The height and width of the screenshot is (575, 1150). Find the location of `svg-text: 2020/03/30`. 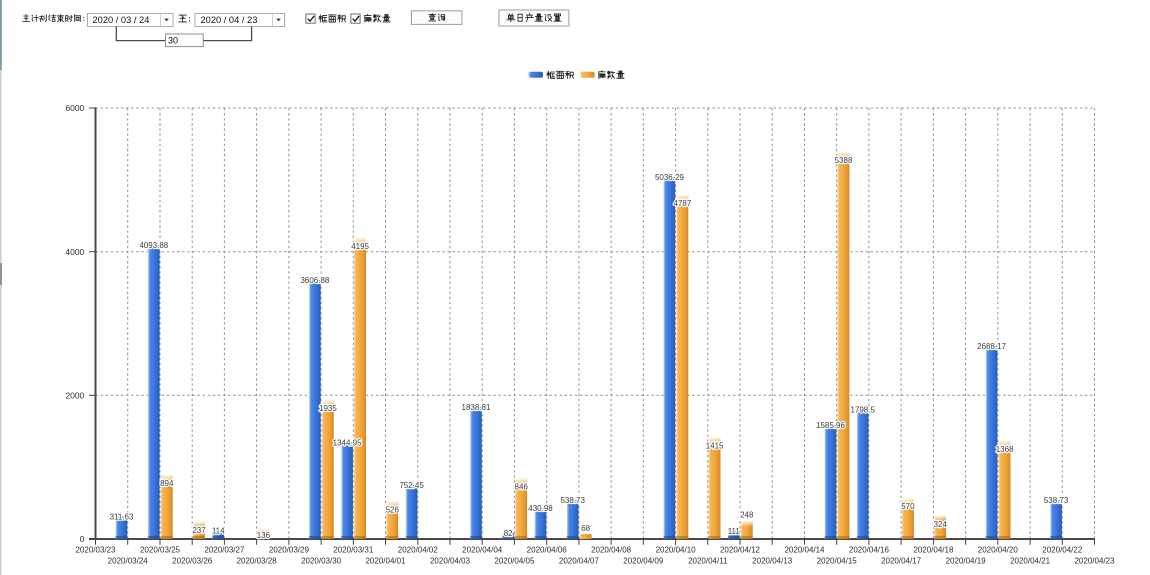

svg-text: 2020/03/30 is located at coordinates (321, 560).